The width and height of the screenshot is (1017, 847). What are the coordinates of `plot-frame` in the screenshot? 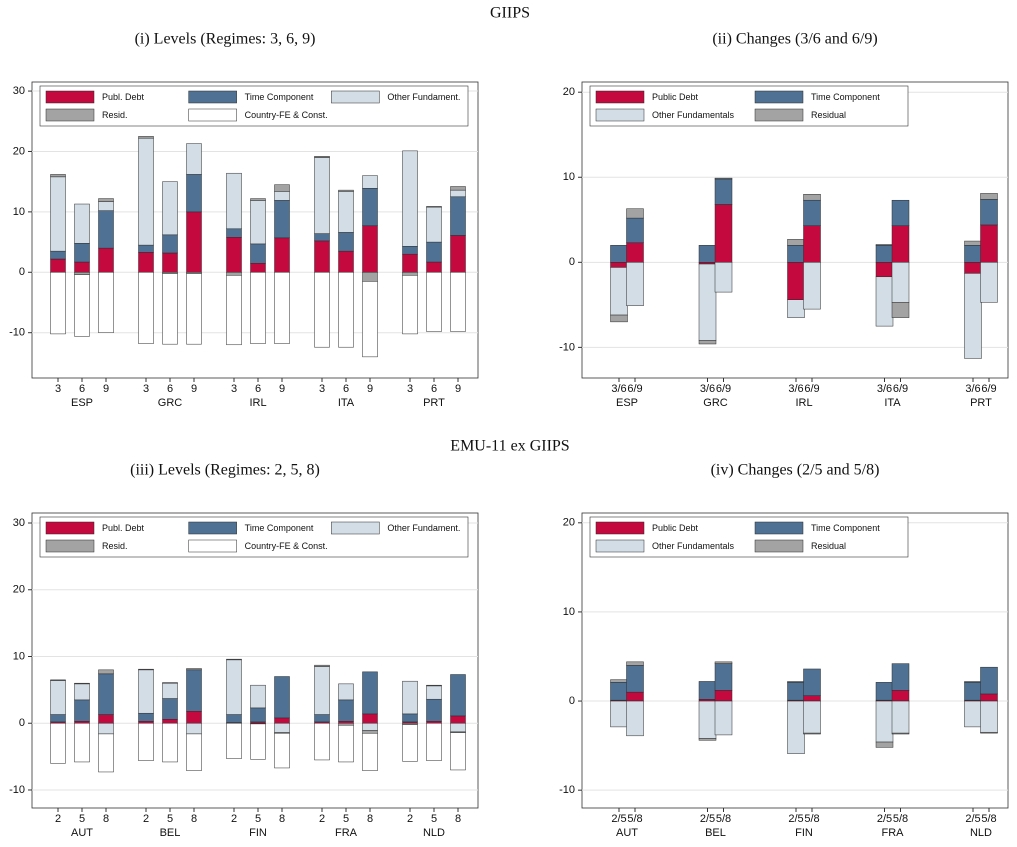 It's located at (795, 230).